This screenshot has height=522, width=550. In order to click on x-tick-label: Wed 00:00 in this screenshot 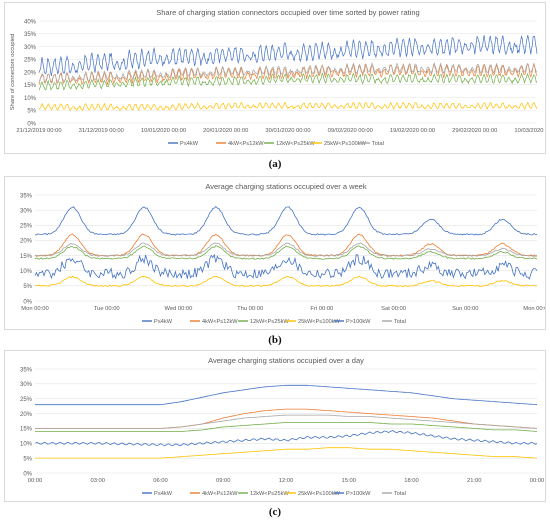, I will do `click(178, 309)`.